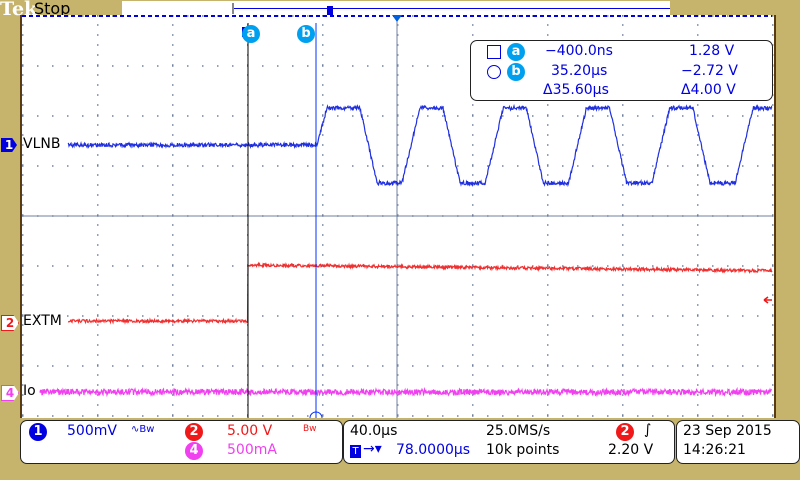 The image size is (800, 480). What do you see at coordinates (523, 450) in the screenshot?
I see `record-length: 10k points` at bounding box center [523, 450].